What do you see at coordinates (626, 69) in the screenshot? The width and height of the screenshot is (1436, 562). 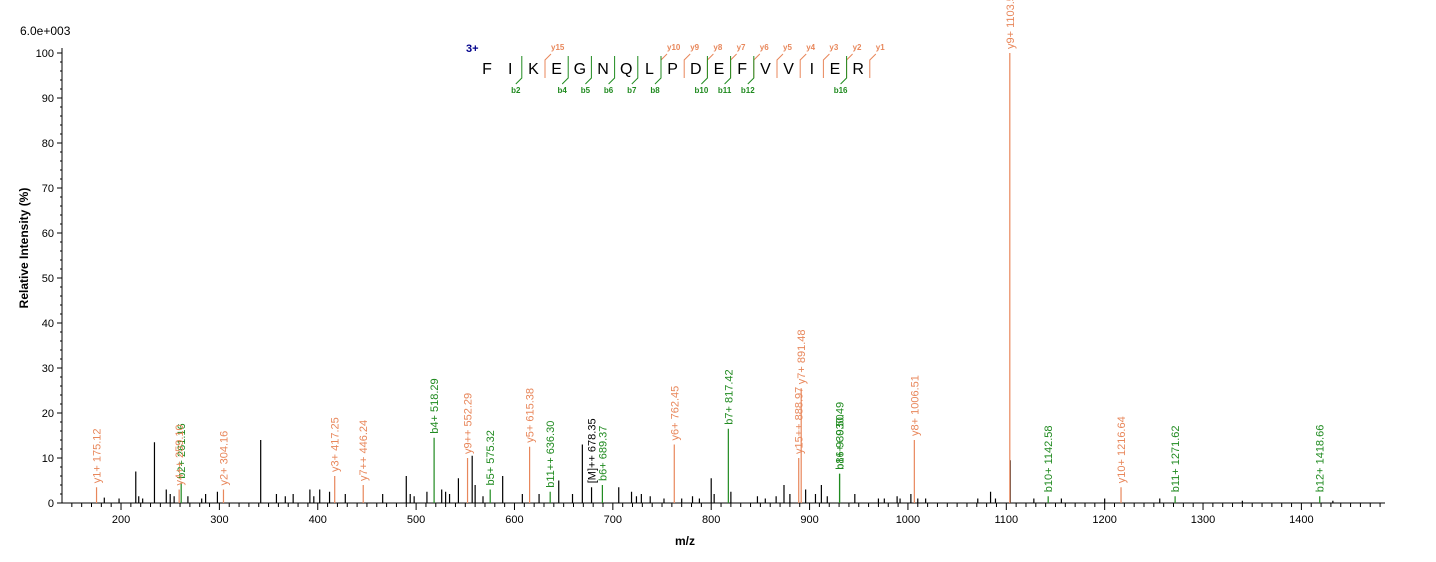 I see `sequence-residue: Q` at bounding box center [626, 69].